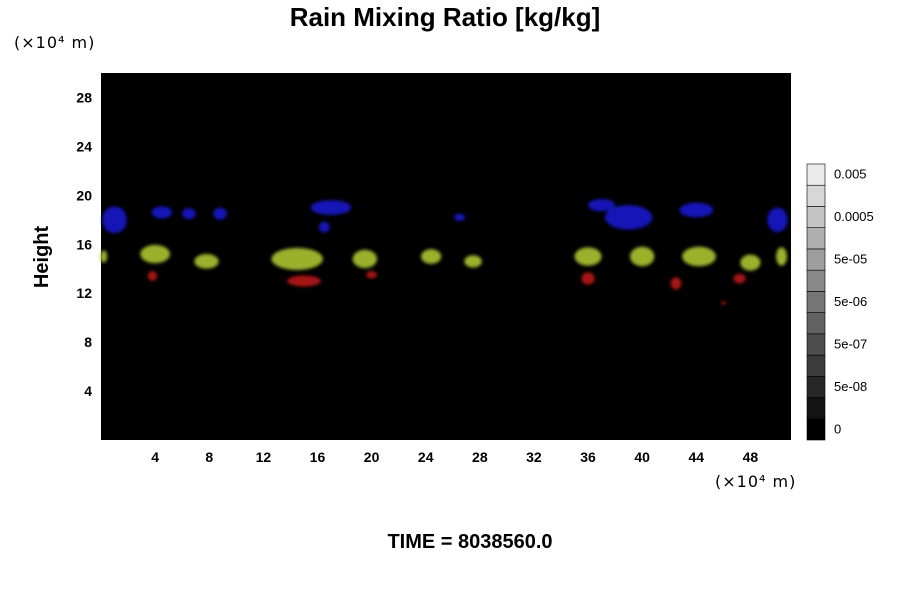 This screenshot has height=600, width=900. Describe the element at coordinates (850, 174) in the screenshot. I see `colorbar-label: 0.005` at that location.